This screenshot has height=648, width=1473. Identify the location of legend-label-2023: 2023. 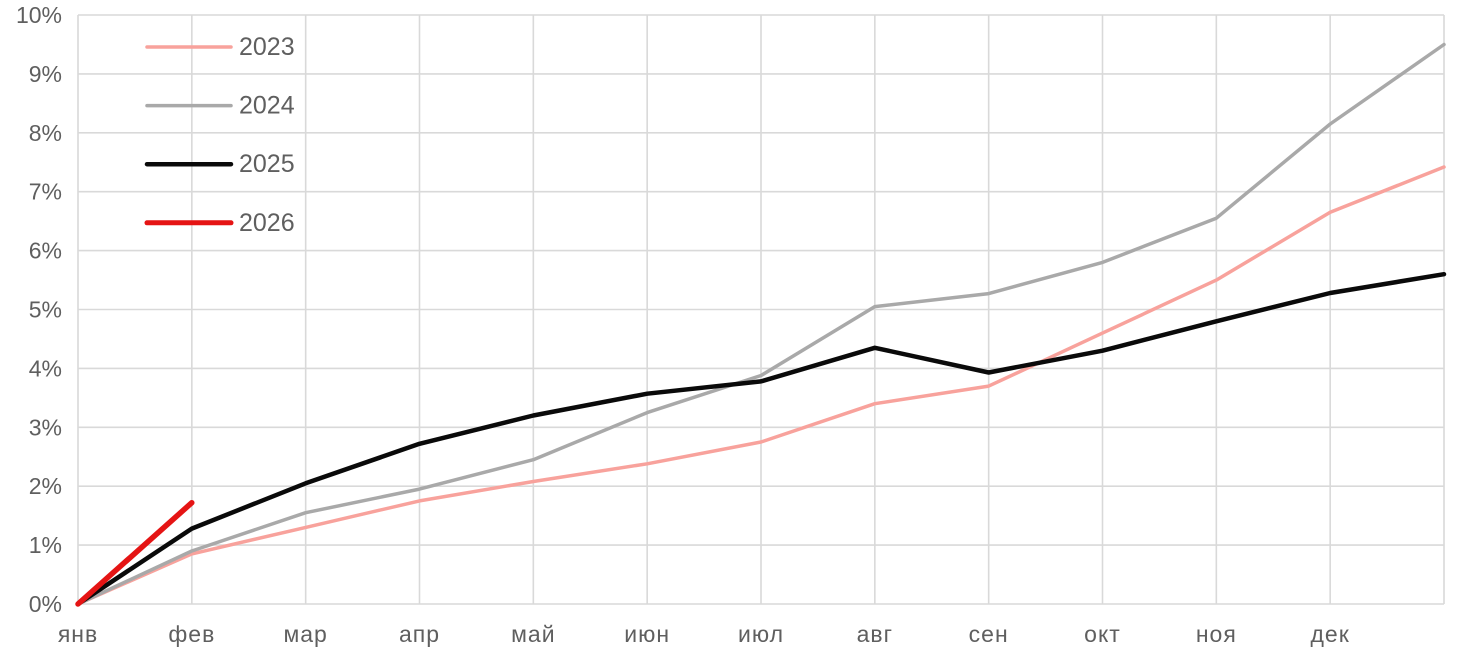
(267, 47).